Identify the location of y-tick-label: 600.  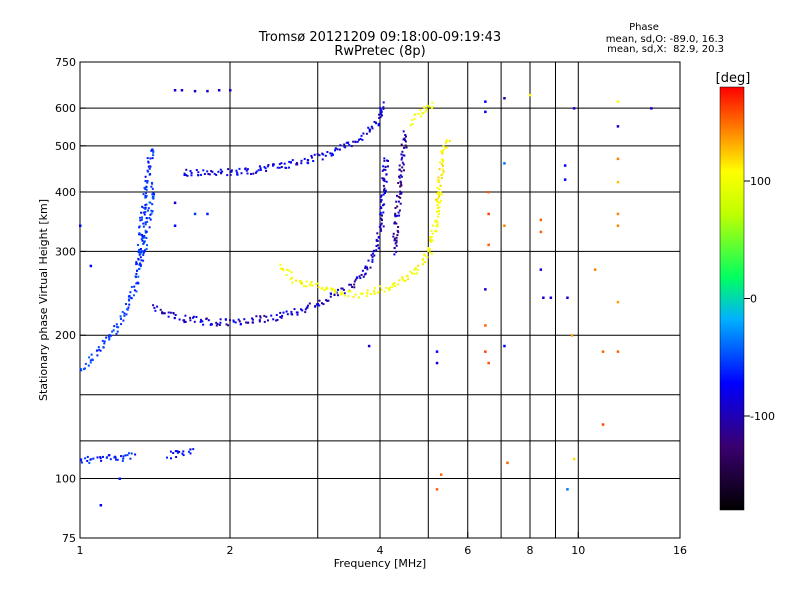
(65, 108).